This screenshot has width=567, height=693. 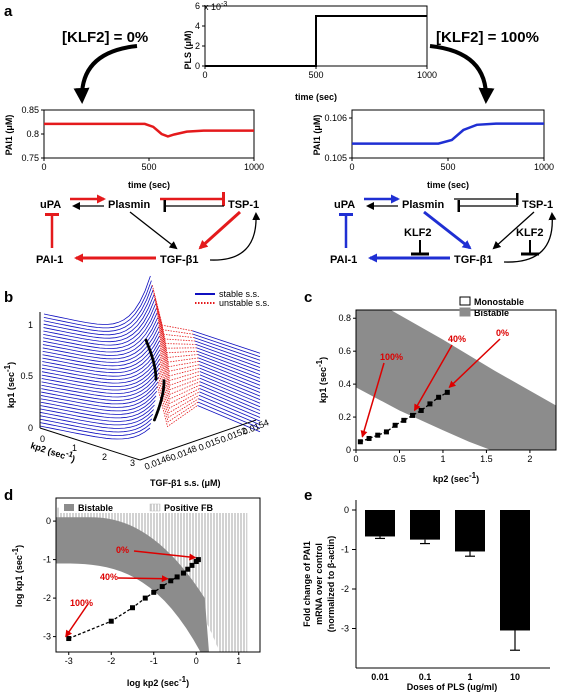 What do you see at coordinates (344, 417) in the screenshot?
I see `c-ytick-1: 0.2` at bounding box center [344, 417].